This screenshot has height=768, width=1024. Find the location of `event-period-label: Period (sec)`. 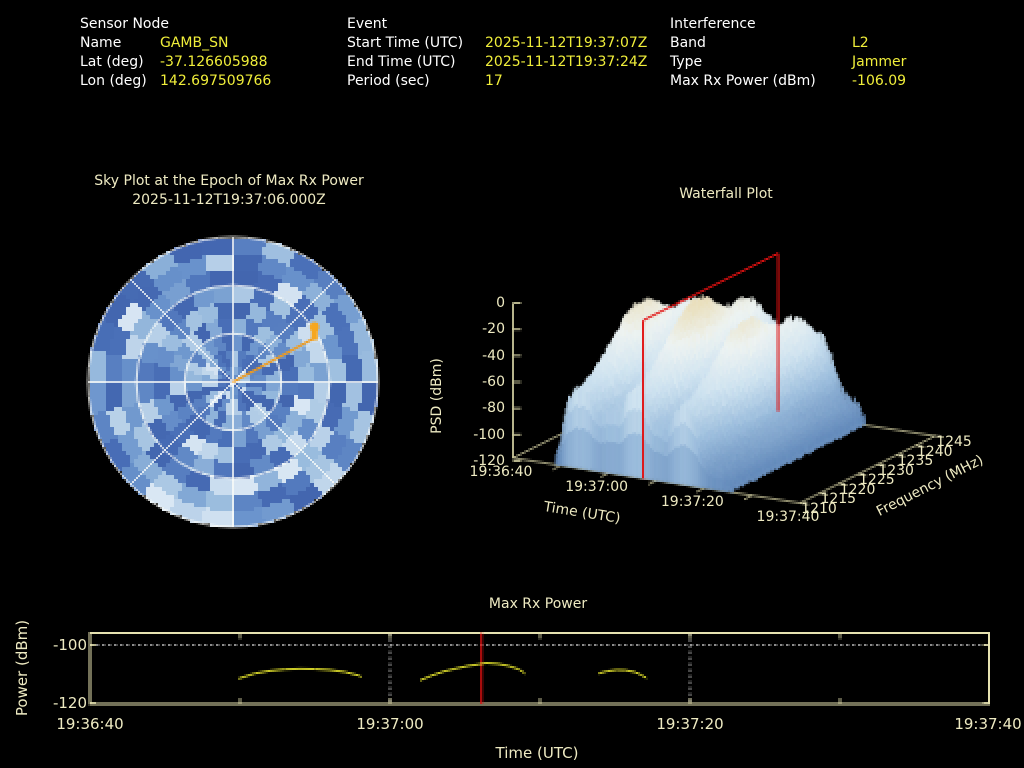

event-period-label: Period (sec) is located at coordinates (388, 81).